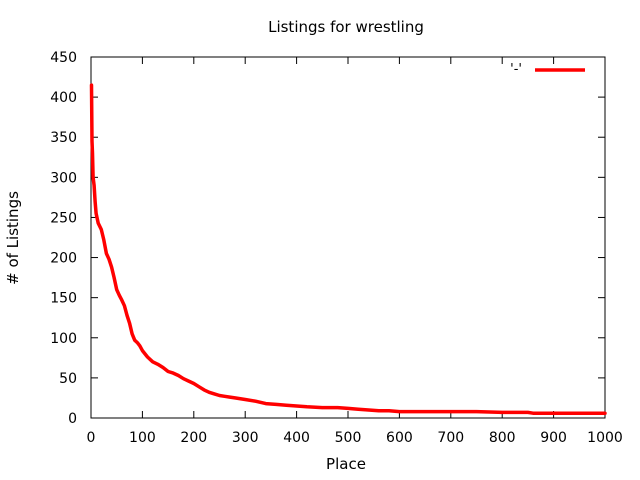 The width and height of the screenshot is (640, 480). I want to click on y-tick-label: 250, so click(63, 218).